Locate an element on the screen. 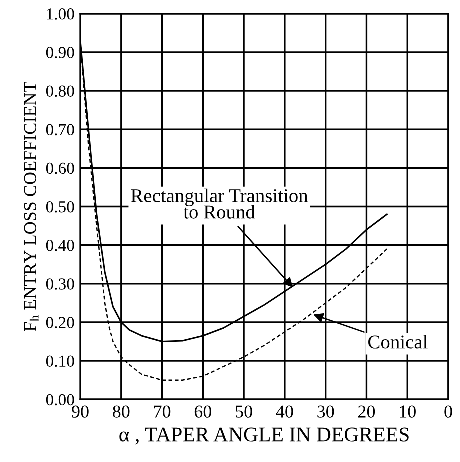  y-axis-title: F$_{h}$ ENTRY LOSS COEFFICIENT is located at coordinates (31, 207).